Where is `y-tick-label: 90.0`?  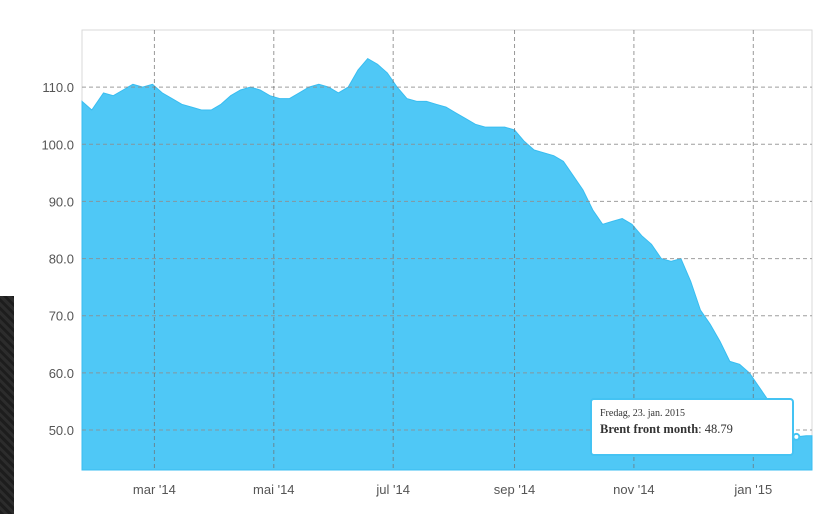 y-tick-label: 90.0 is located at coordinates (61, 201).